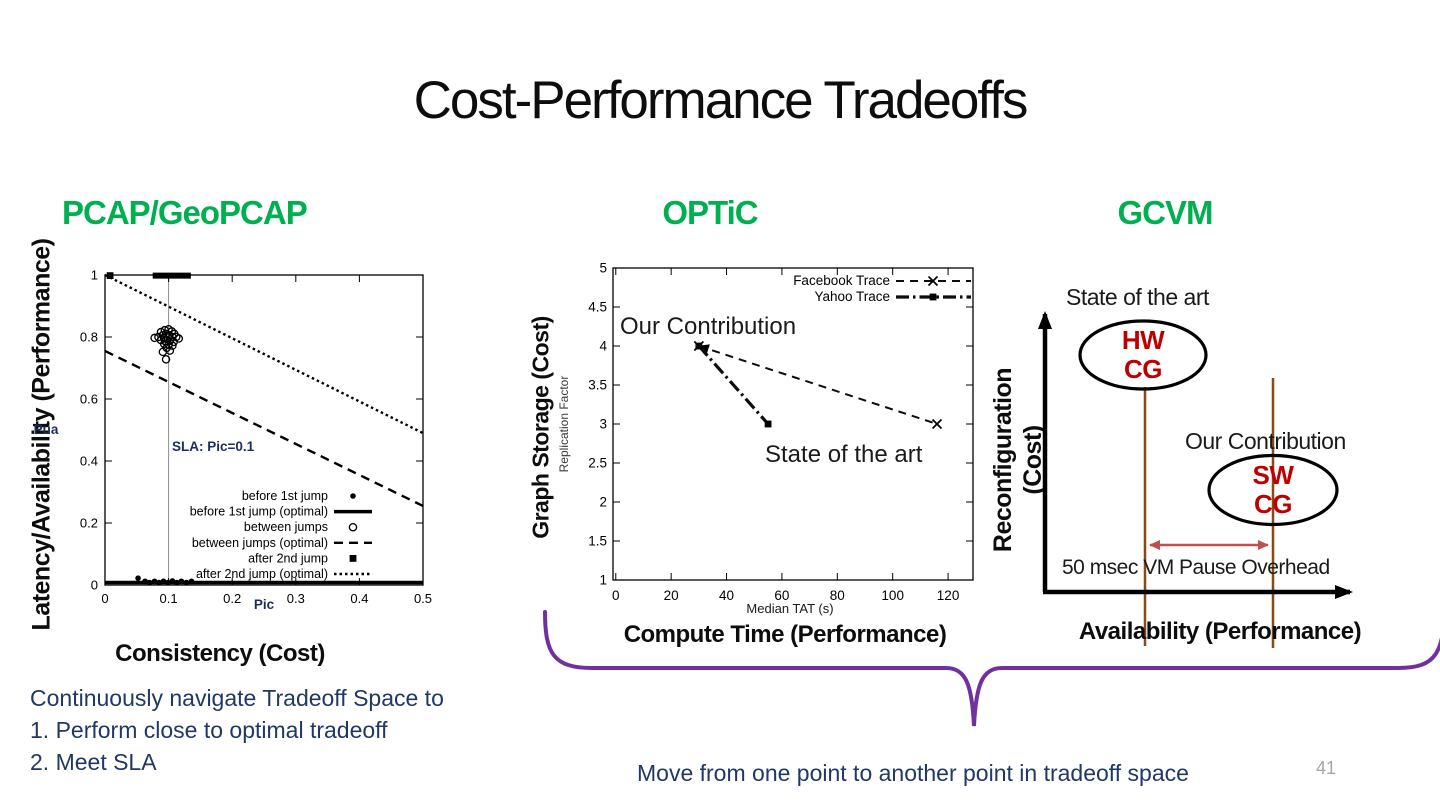  I want to click on sw-cg-label: SW CG, so click(1273, 489).